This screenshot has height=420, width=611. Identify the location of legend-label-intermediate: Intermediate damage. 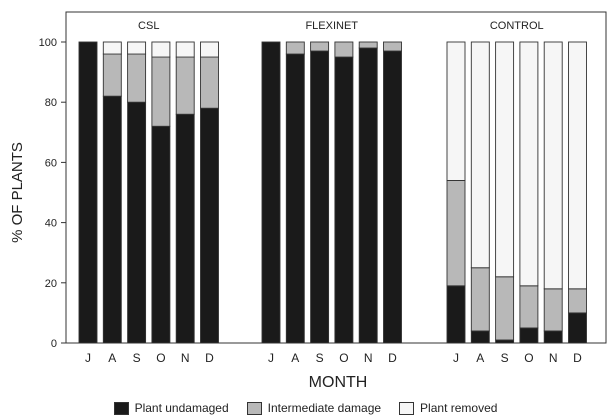
(324, 408).